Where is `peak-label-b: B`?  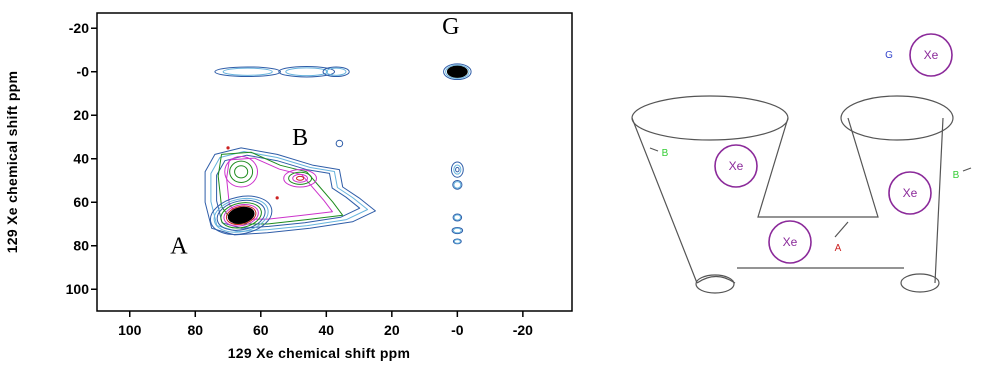 peak-label-b: B is located at coordinates (300, 138).